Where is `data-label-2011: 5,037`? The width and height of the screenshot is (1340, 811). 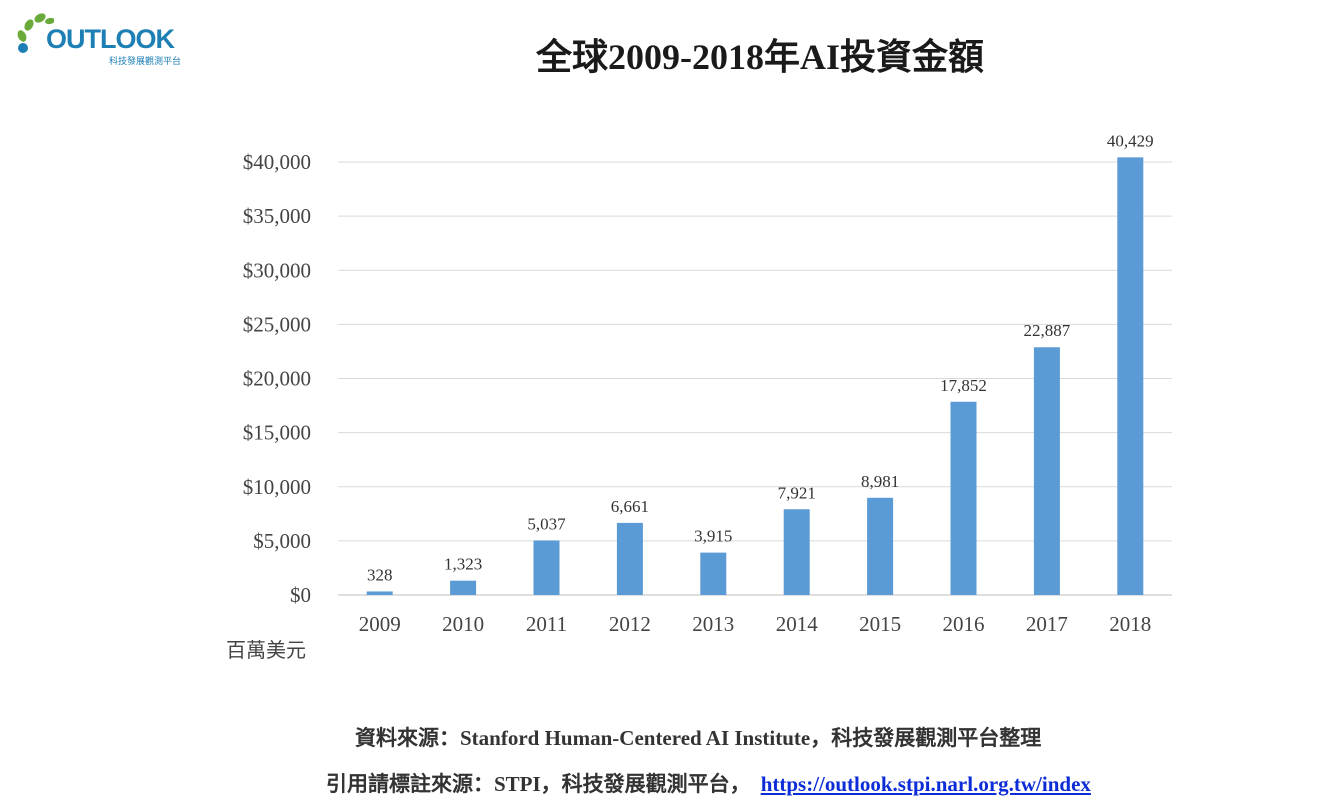 data-label-2011: 5,037 is located at coordinates (546, 523).